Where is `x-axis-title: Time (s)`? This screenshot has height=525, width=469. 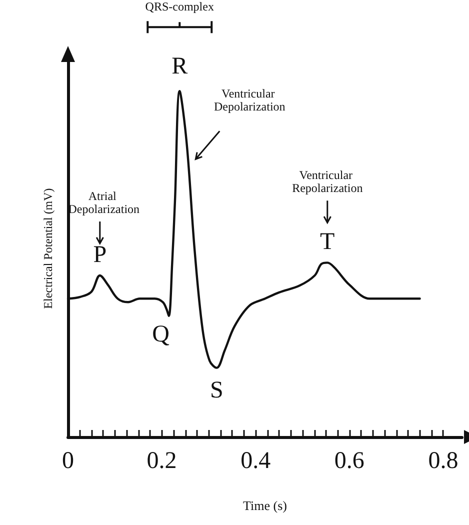 x-axis-title: Time (s) is located at coordinates (265, 505).